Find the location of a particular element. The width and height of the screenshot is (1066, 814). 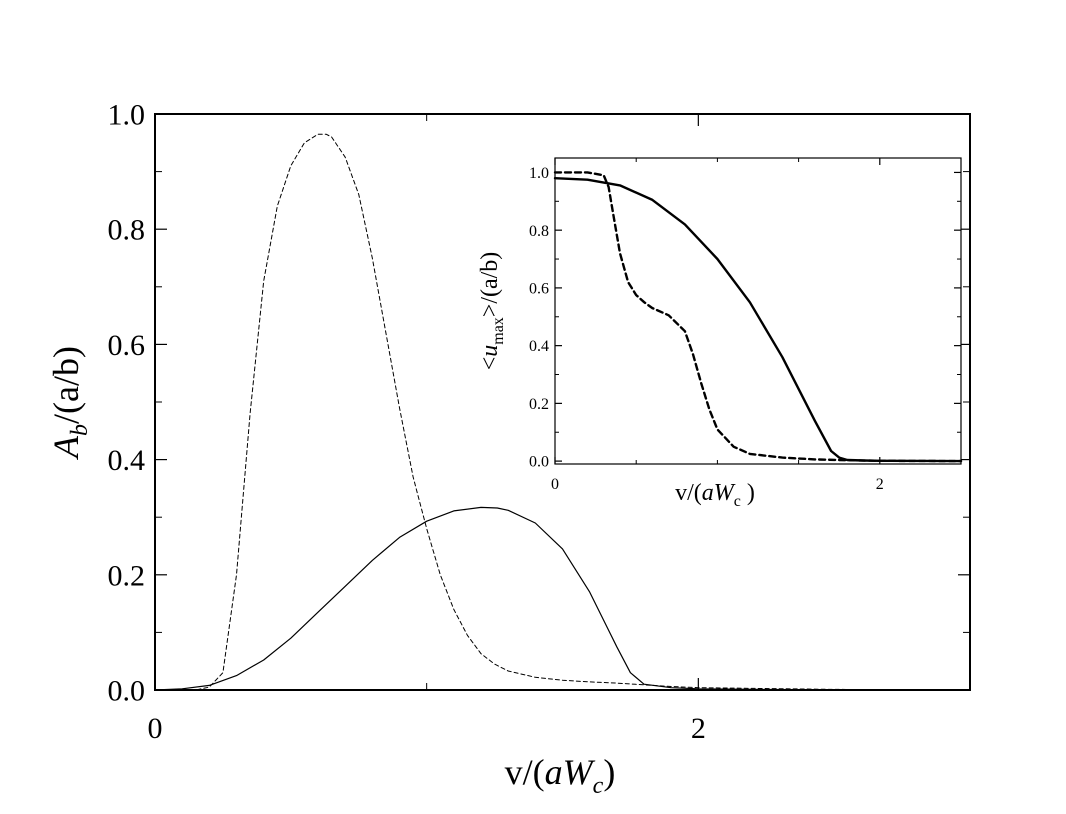

main-x-tick-label: 2 is located at coordinates (698, 728).